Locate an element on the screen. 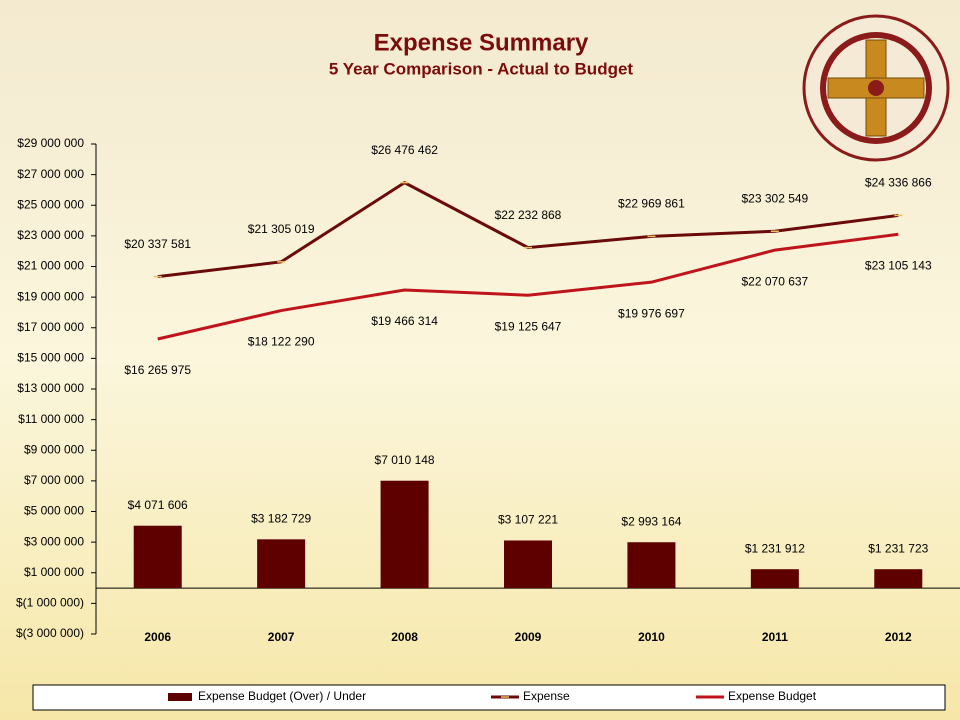  bar-value-label: $3 107 221 is located at coordinates (528, 520).